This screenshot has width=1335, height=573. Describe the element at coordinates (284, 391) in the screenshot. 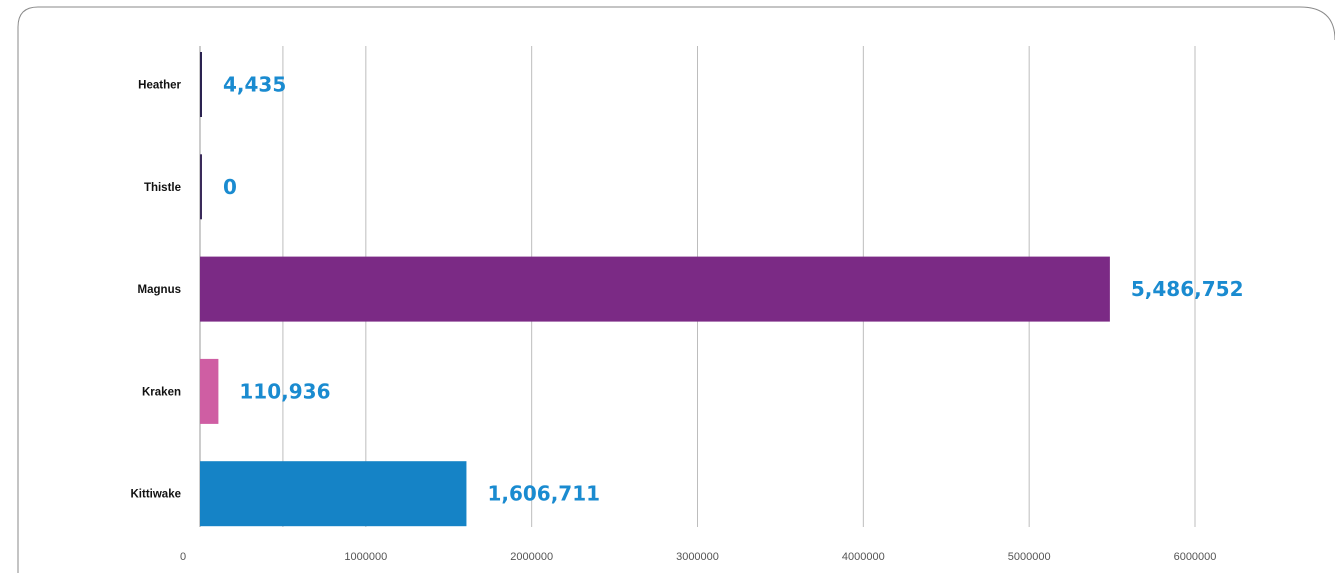

I see `data-label: 110,936` at that location.